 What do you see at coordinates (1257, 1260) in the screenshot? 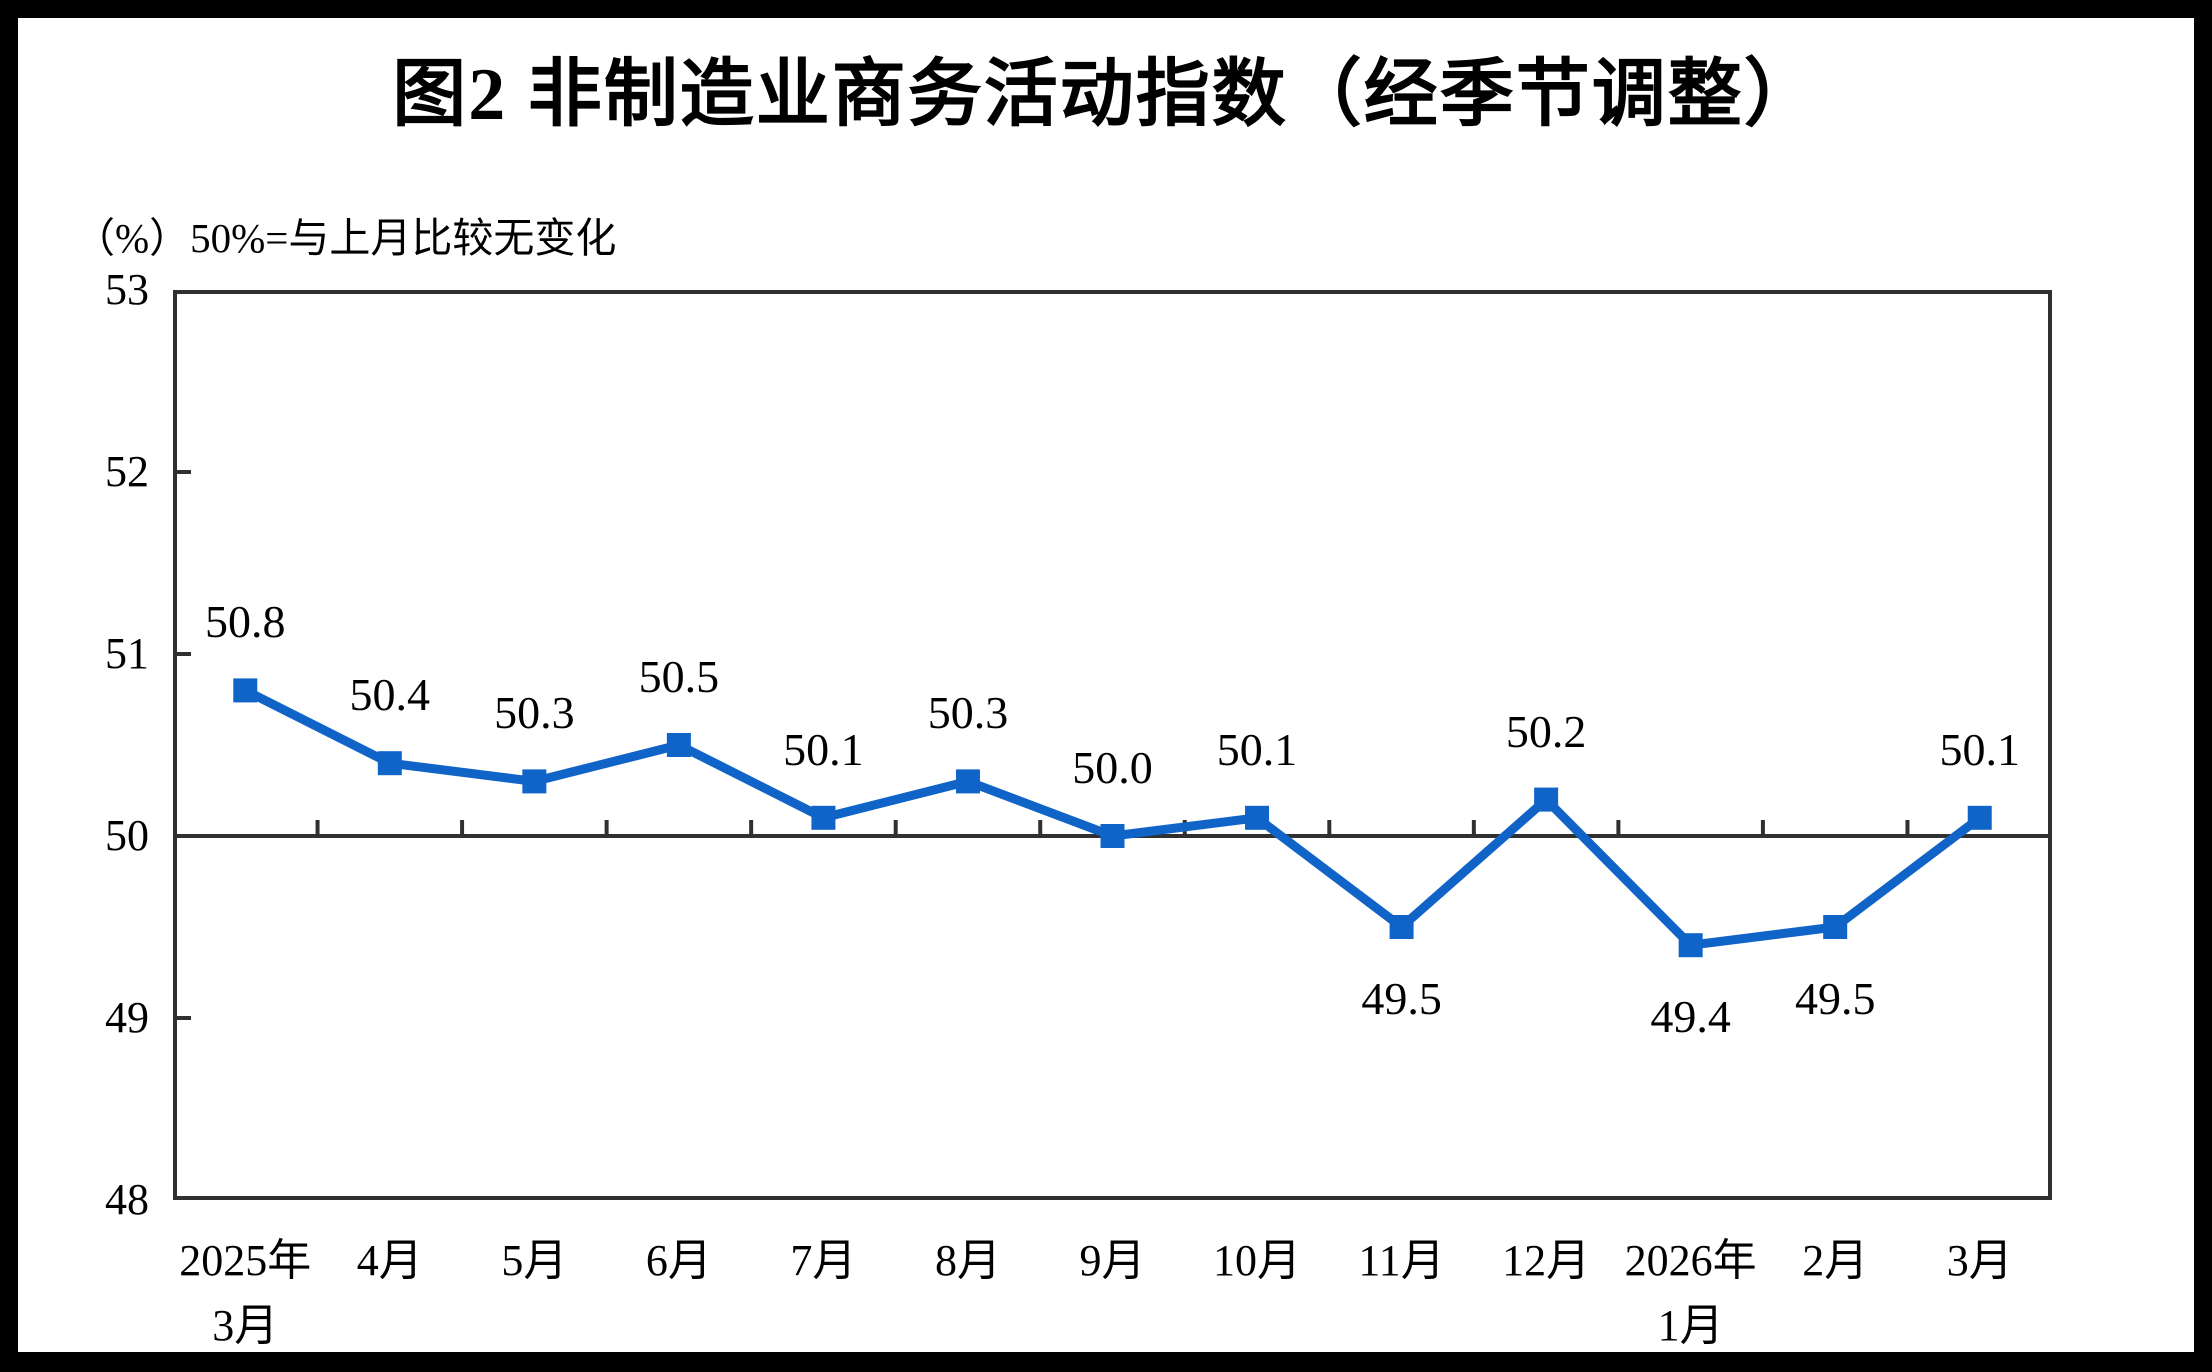
I see `x-axis-category-label: 10月` at bounding box center [1257, 1260].